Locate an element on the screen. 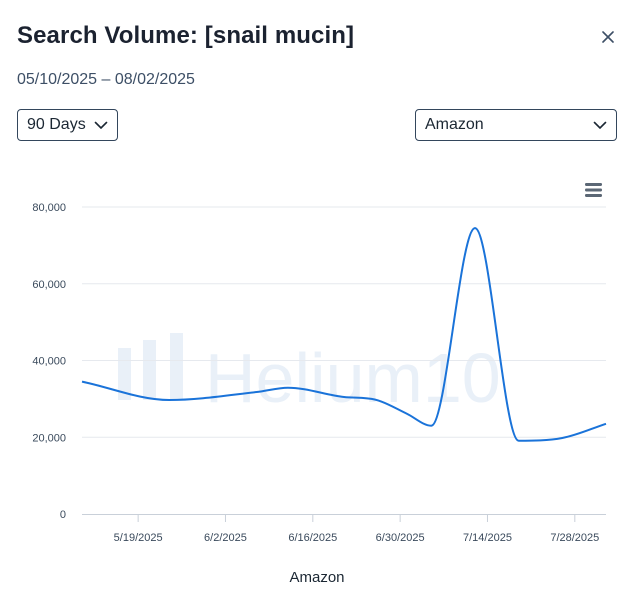  helium10-watermark: Helium10 is located at coordinates (309, 375).